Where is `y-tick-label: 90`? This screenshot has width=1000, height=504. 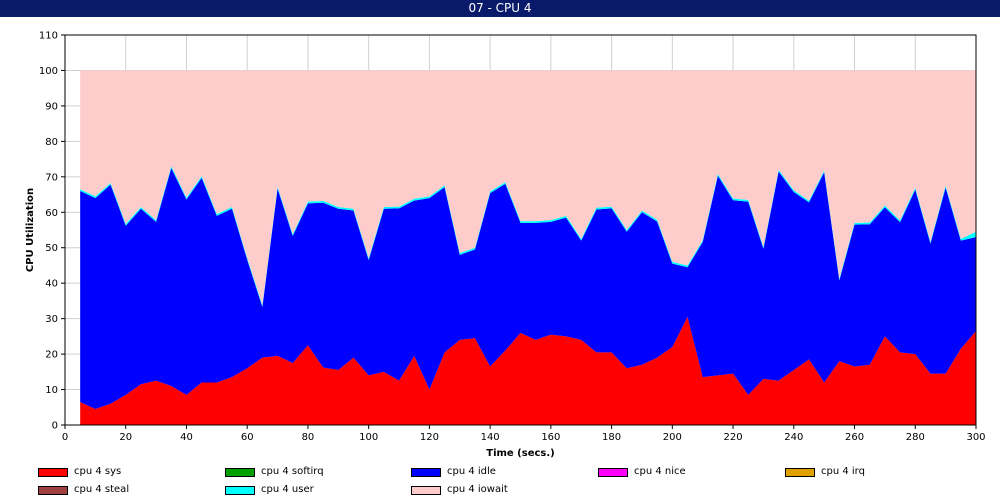 y-tick-label: 90 is located at coordinates (51, 106).